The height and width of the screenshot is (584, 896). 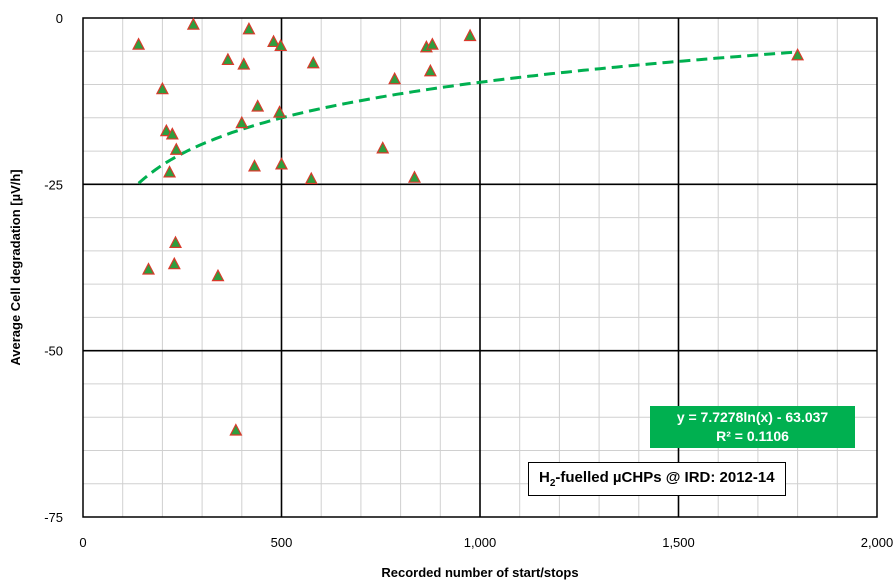 What do you see at coordinates (678, 542) in the screenshot?
I see `x-tick-label: 1,500` at bounding box center [678, 542].